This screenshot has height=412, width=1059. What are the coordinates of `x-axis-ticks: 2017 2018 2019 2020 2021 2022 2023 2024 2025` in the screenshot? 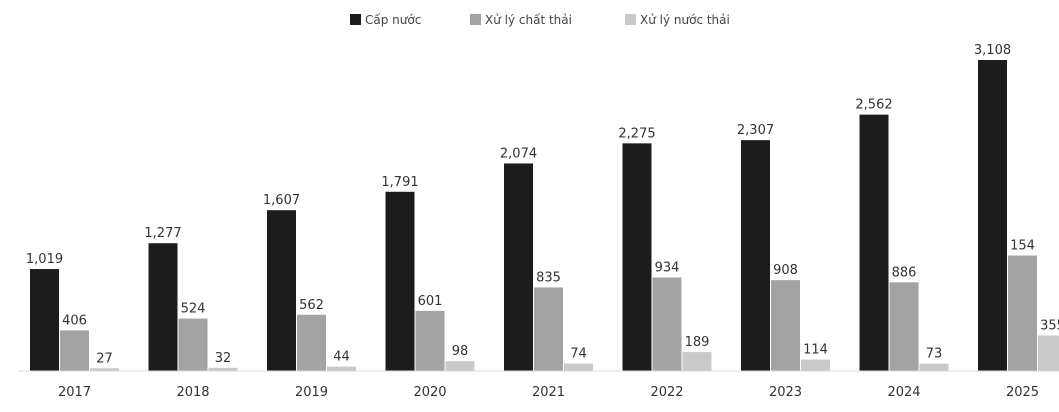 It's located at (548, 392).